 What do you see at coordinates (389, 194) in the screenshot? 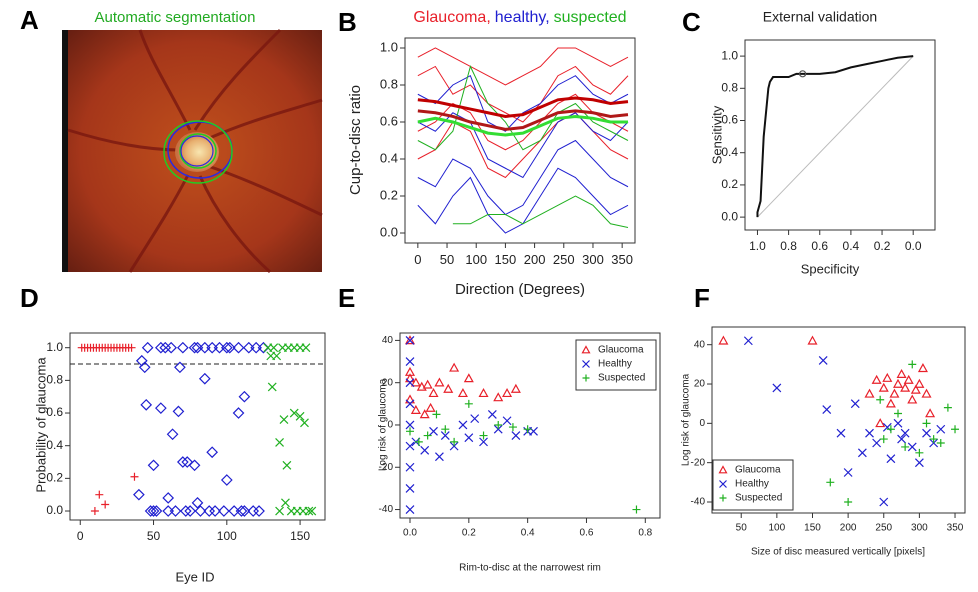
I see `y-tick-label: 0.2` at bounding box center [389, 194].